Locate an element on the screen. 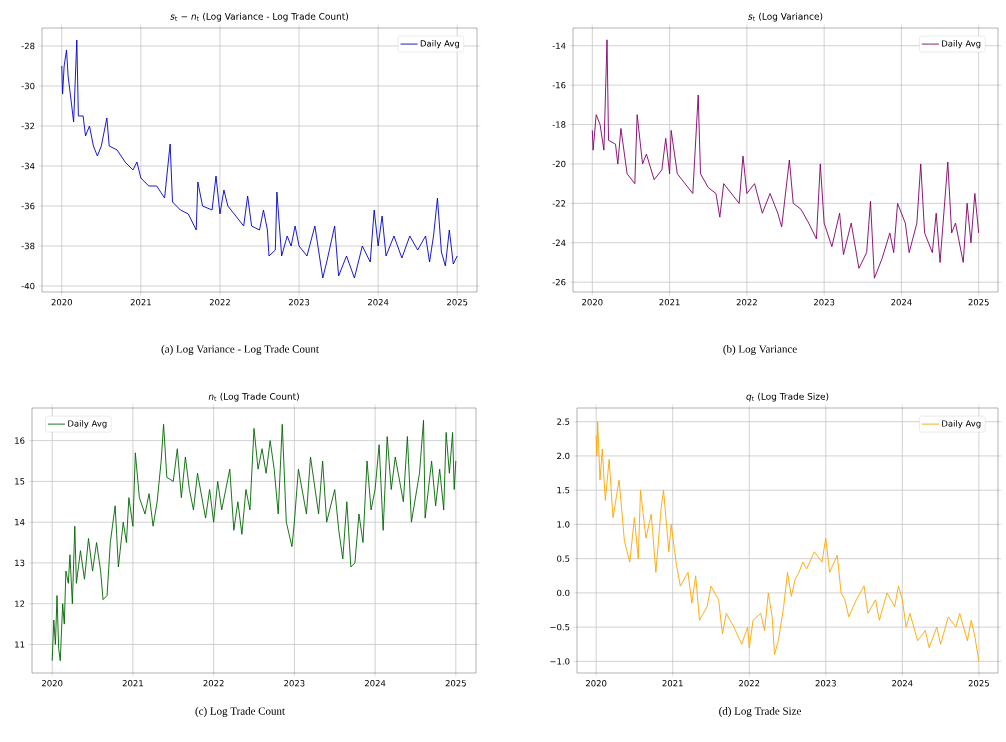 This screenshot has width=1006, height=742. y-tick-label: -24 is located at coordinates (559, 242).